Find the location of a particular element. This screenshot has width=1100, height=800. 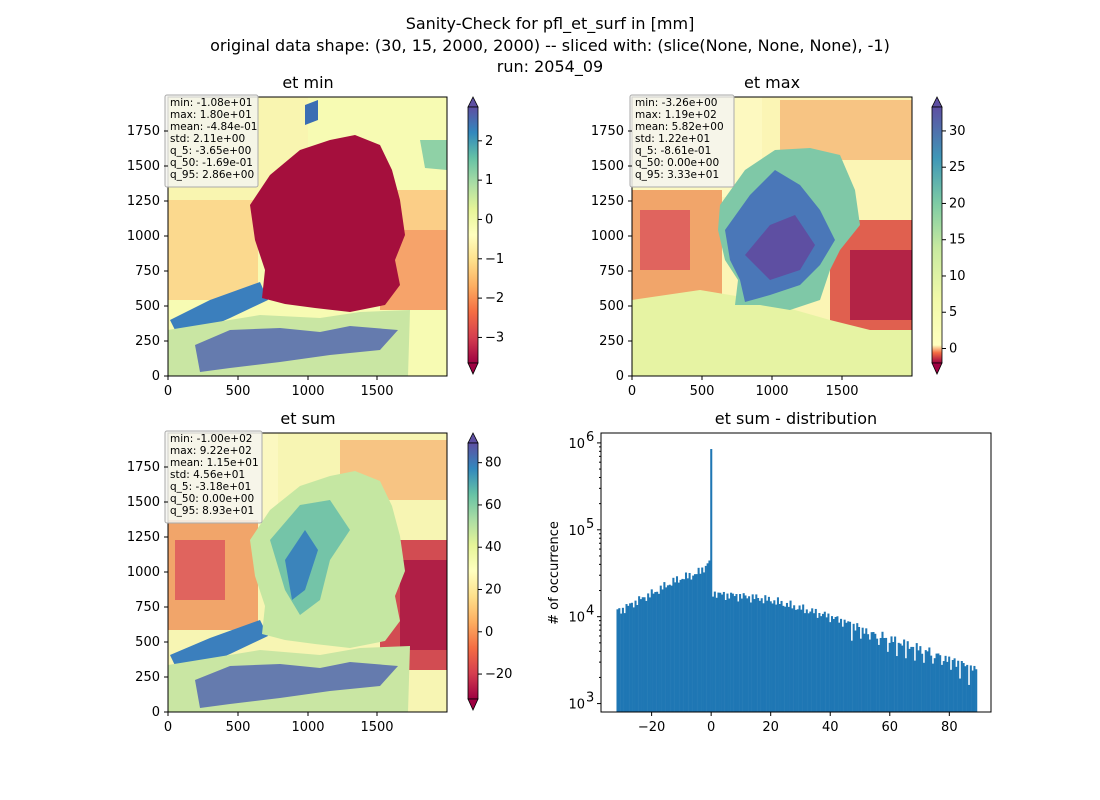

y-tick: 10 3 is located at coordinates (584, 702).